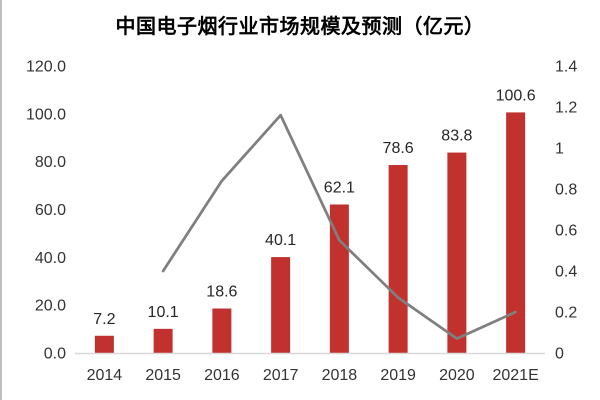 The width and height of the screenshot is (600, 400). I want to click on bar-value-label: 18.6, so click(221, 292).